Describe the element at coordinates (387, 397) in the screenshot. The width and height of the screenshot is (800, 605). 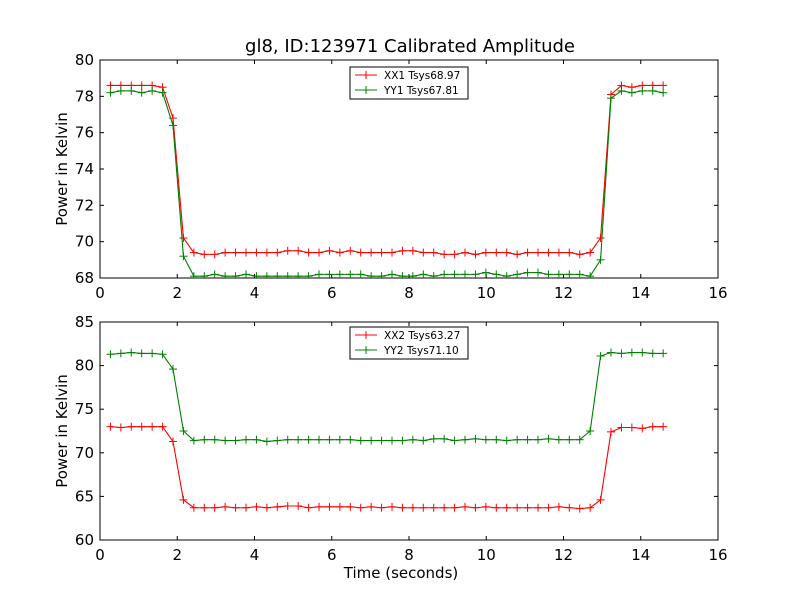
I see `series-yy2` at that location.